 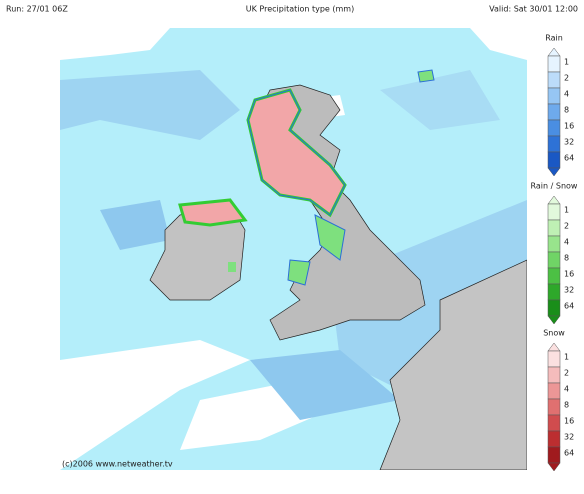 I want to click on legend-title: Rain / Snow, so click(x=554, y=186).